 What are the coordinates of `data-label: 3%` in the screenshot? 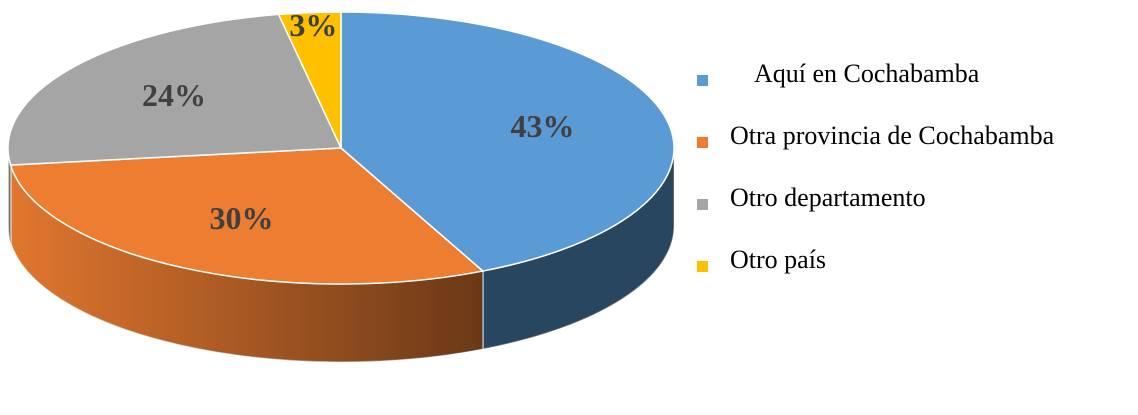 It's located at (313, 25).